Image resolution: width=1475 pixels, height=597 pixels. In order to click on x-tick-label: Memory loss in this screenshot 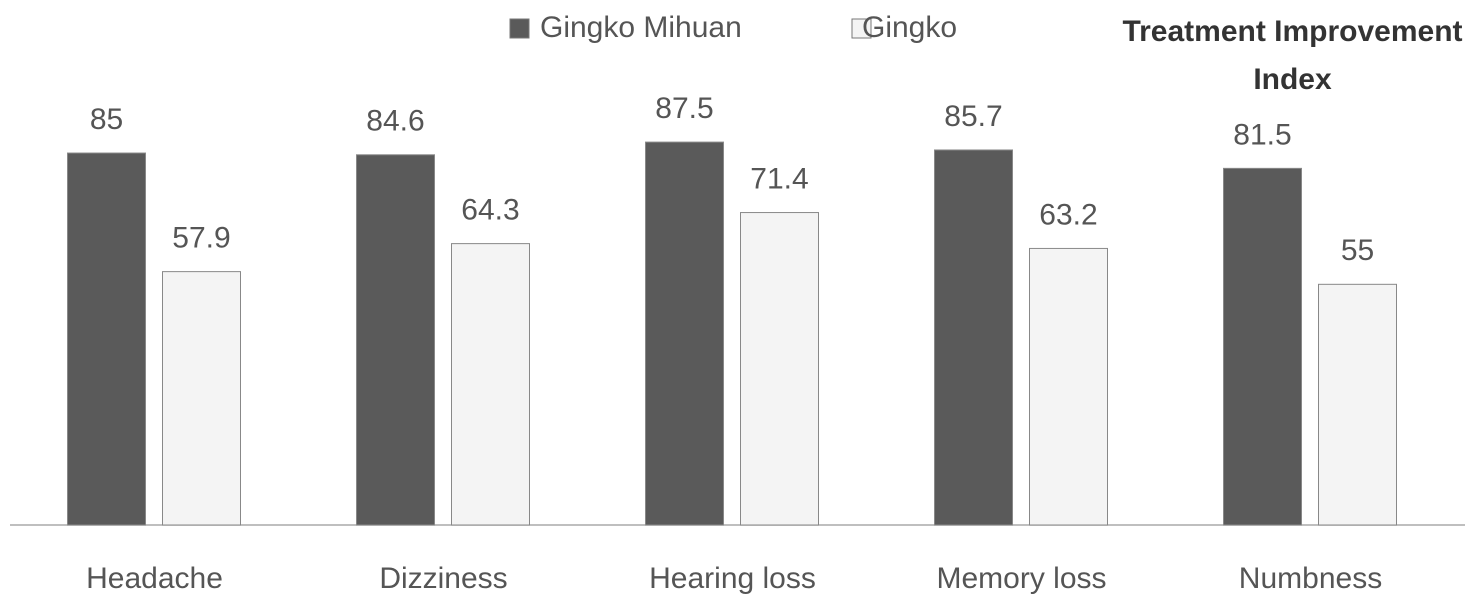, I will do `click(1021, 578)`.